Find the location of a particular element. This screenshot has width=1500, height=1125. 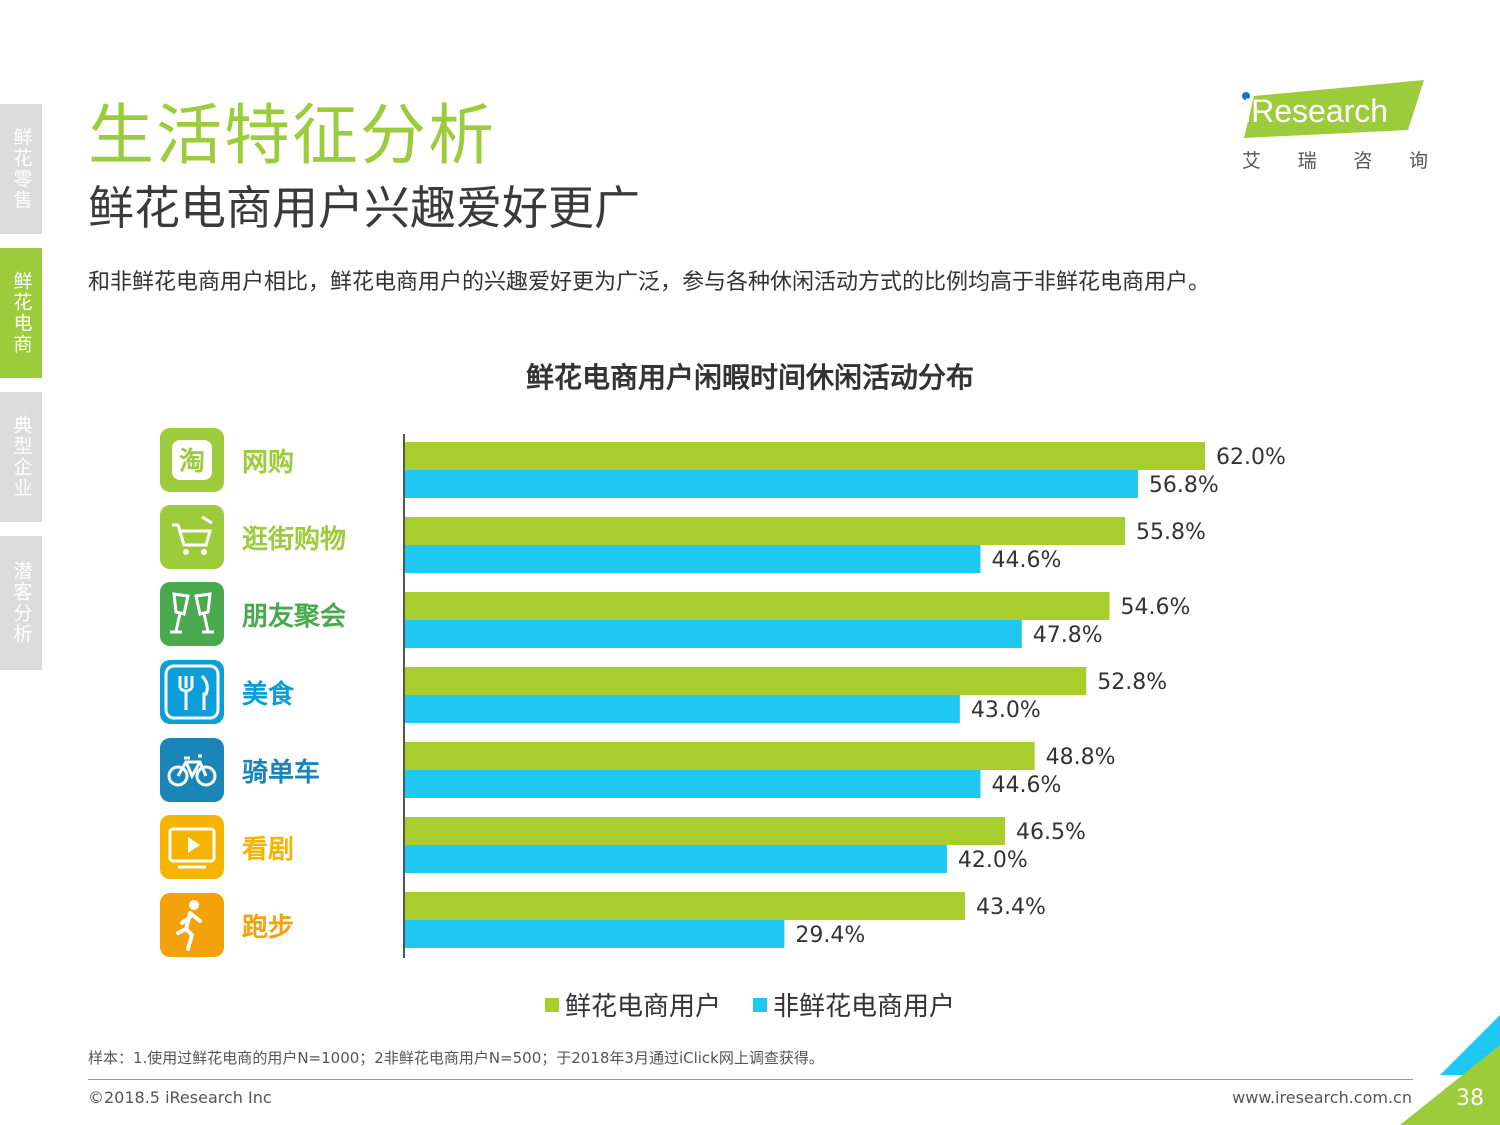

legend-item: 非鲜花电商用户 is located at coordinates (854, 1004).